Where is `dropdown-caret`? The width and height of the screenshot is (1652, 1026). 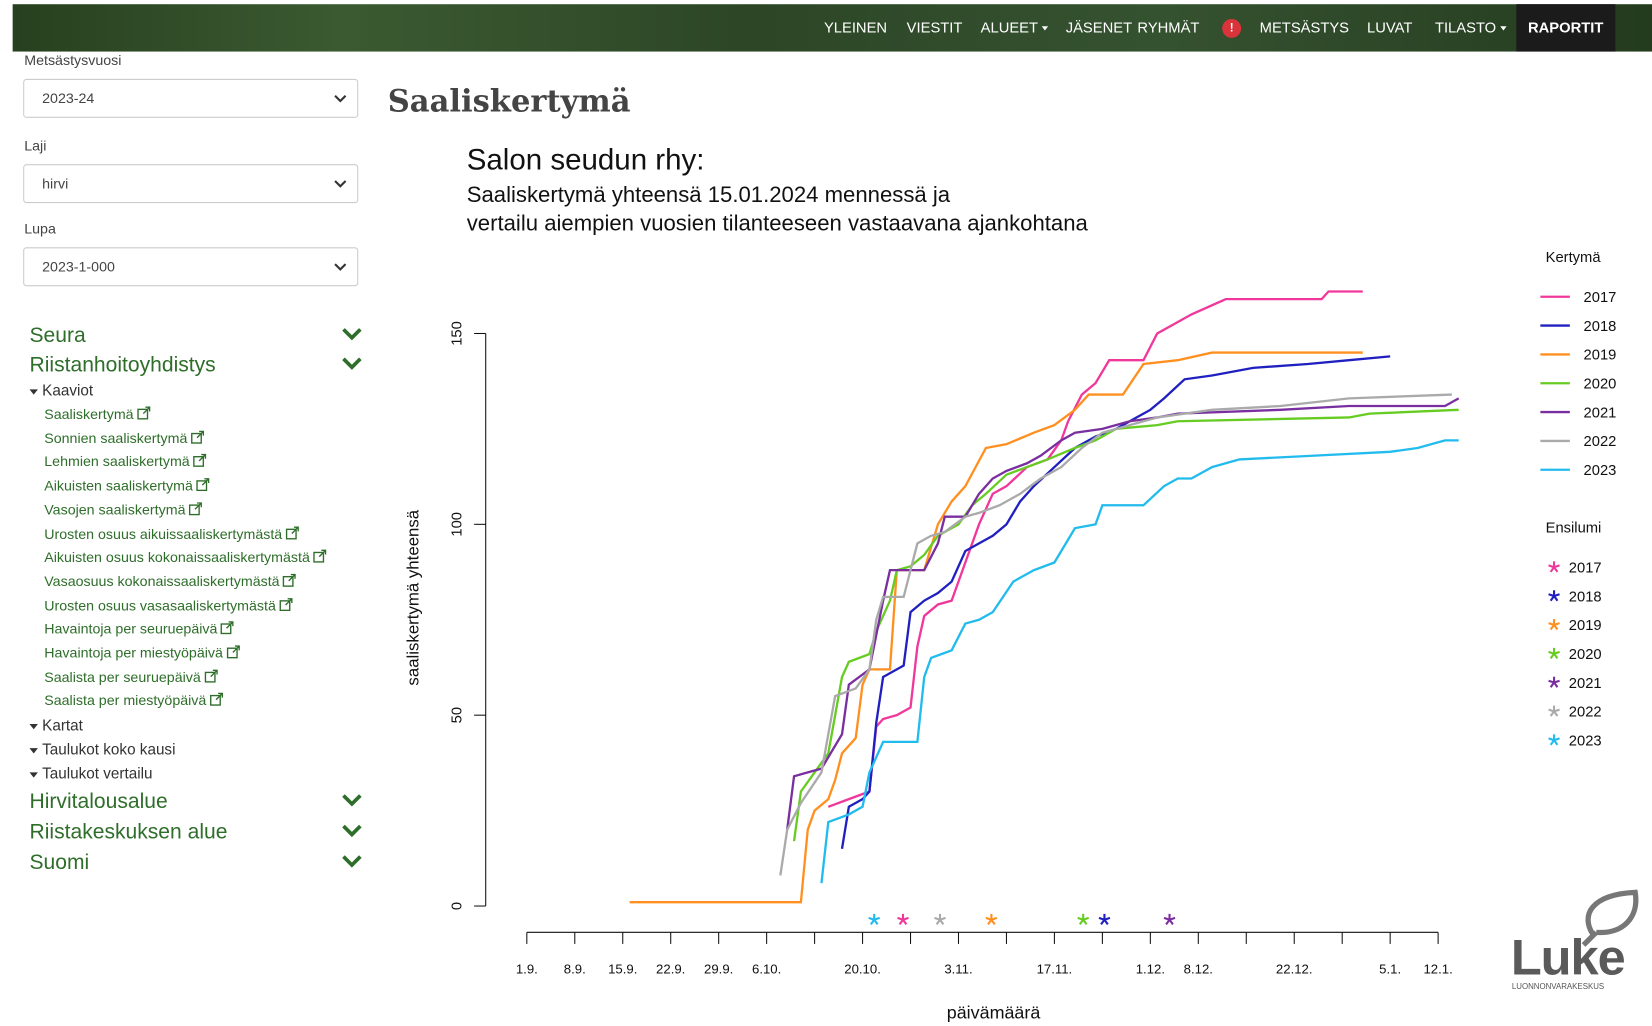
dropdown-caret is located at coordinates (1045, 28).